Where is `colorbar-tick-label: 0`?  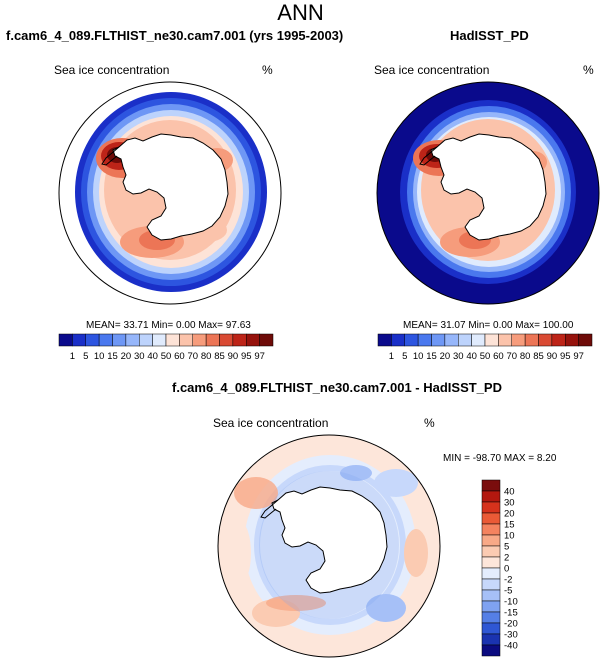
colorbar-tick-label: 0 is located at coordinates (506, 569).